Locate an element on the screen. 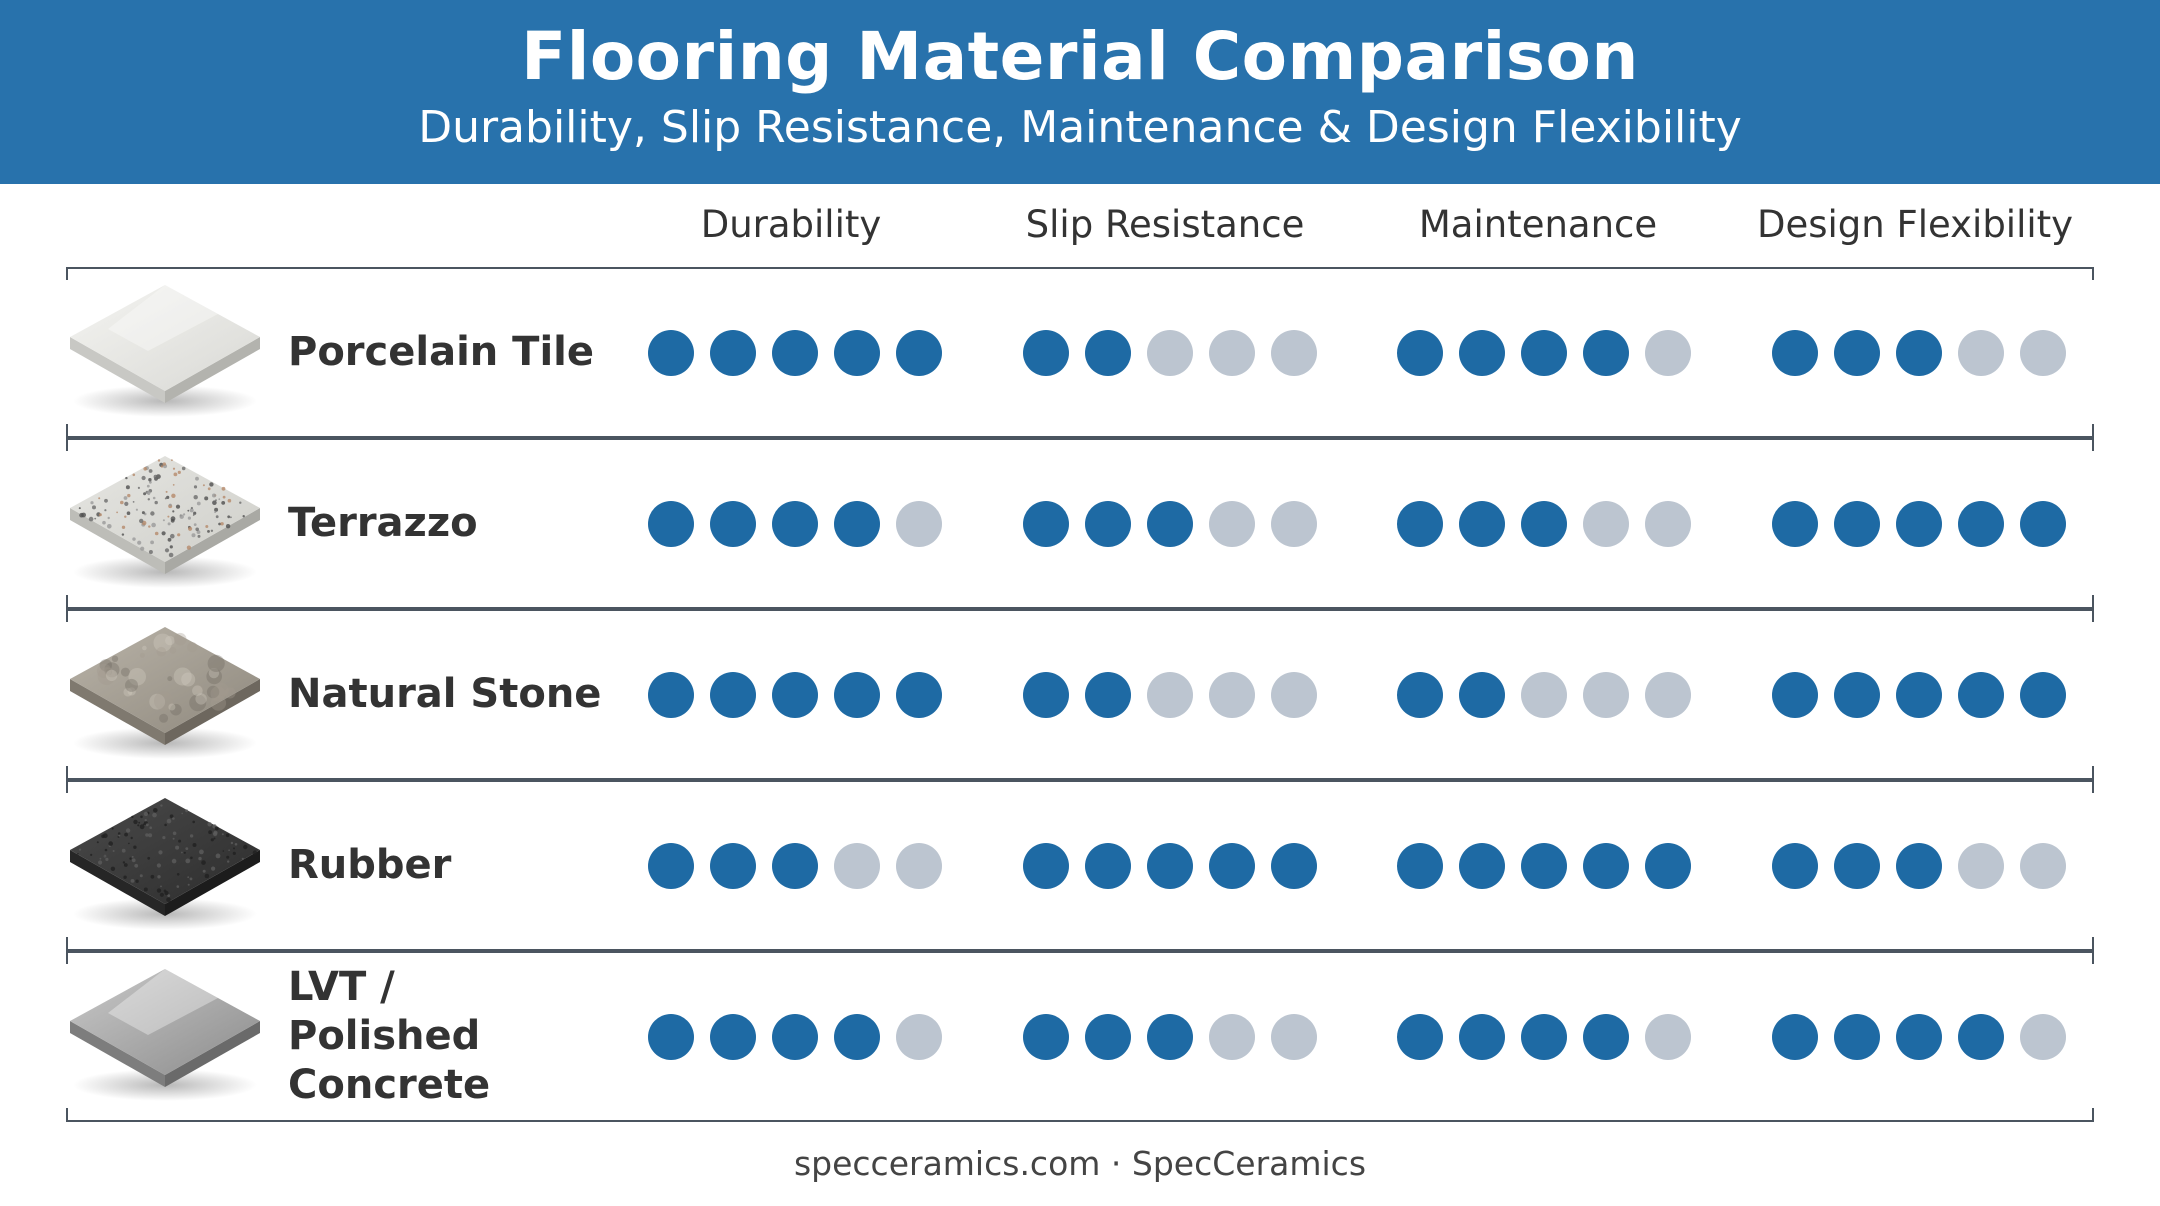  column-header-maintenance: Maintenance is located at coordinates (1538, 224).